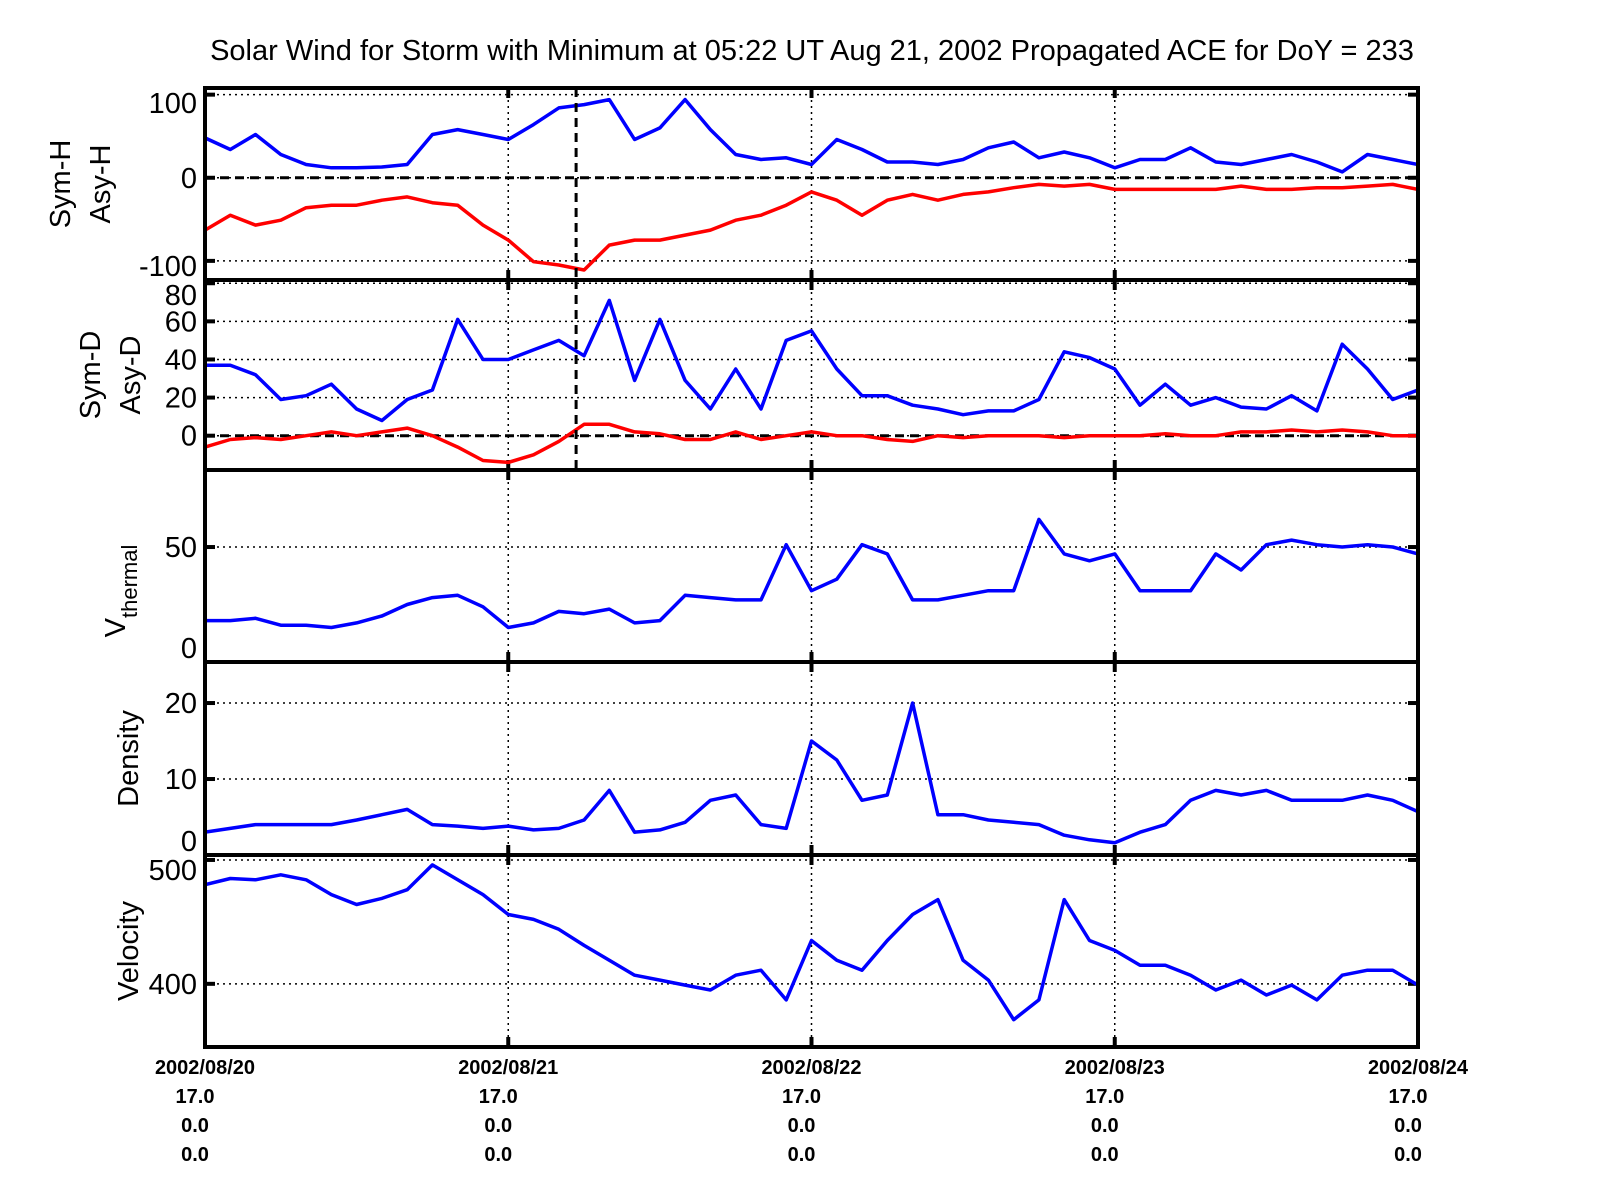  Describe the element at coordinates (181, 322) in the screenshot. I see `y-tick-label: 60` at that location.